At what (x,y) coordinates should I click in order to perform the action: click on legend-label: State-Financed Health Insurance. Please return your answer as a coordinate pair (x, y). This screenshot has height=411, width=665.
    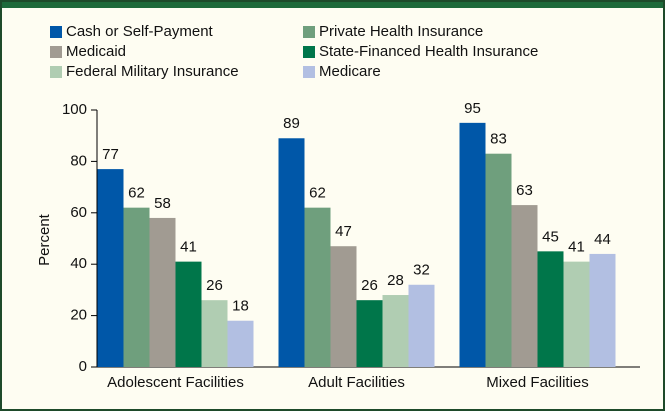
    Looking at the image, I should click on (428, 51).